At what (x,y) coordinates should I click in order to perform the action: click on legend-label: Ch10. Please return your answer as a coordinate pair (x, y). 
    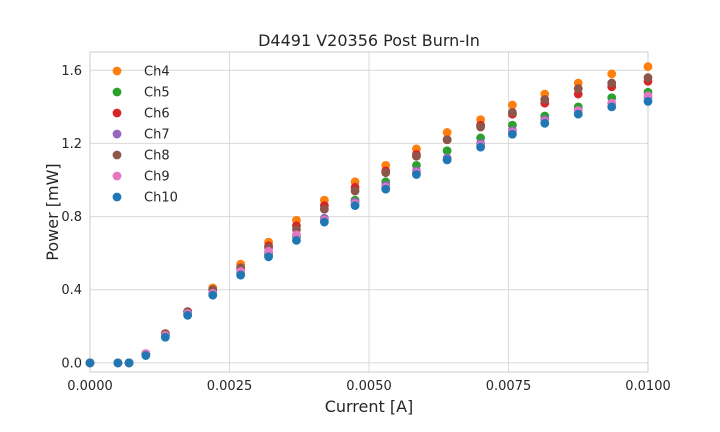
    Looking at the image, I should click on (161, 198).